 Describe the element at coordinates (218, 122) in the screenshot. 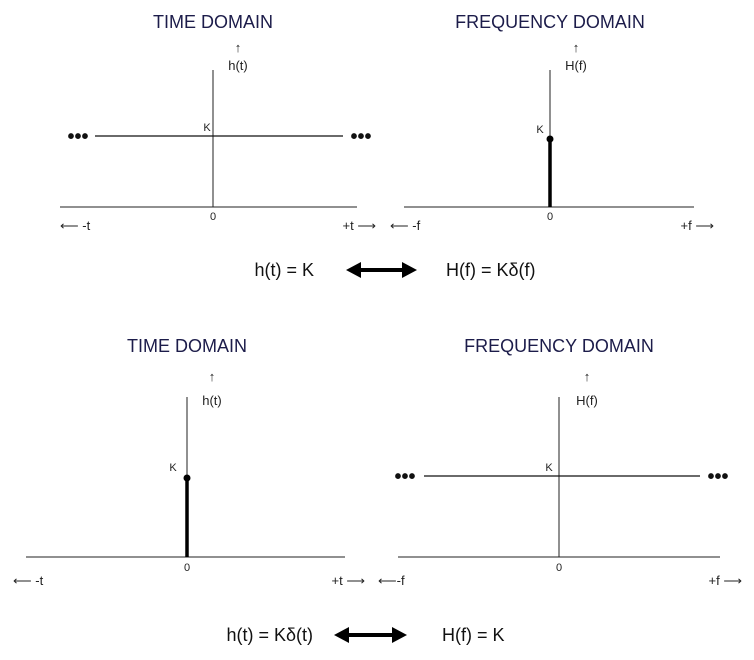

I see `panel-top-left-time-domain: TIME DOMAIN ↑ h(t) K ••• ••• 0 ⟵ -t +t ⟶` at that location.